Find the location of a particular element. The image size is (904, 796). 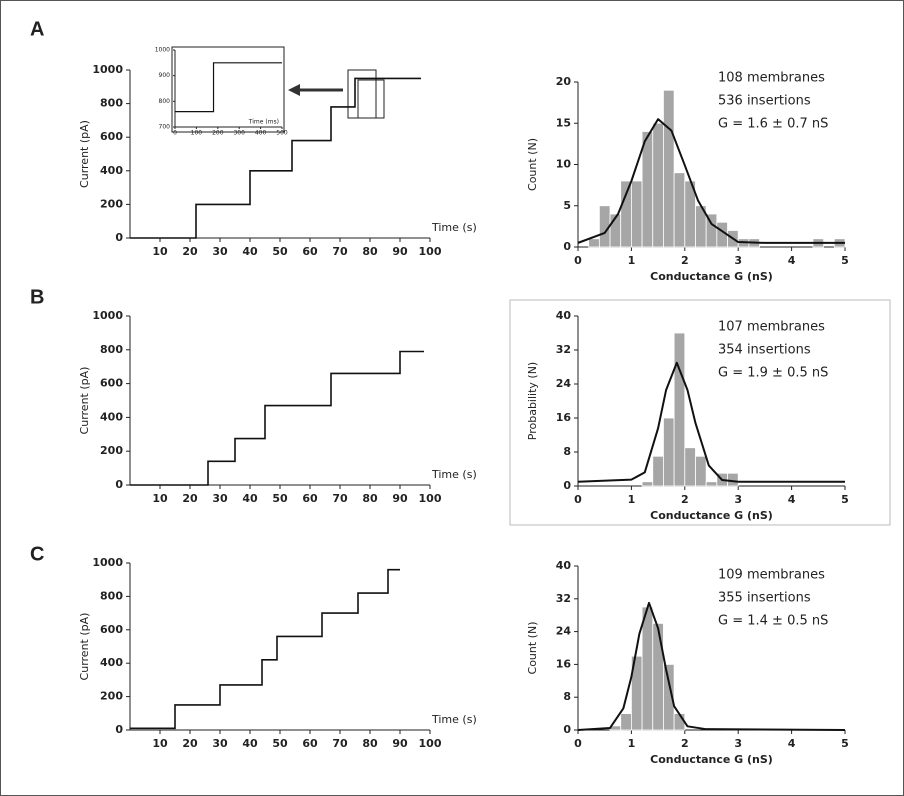

x-tick-label: 300 is located at coordinates (239, 133).